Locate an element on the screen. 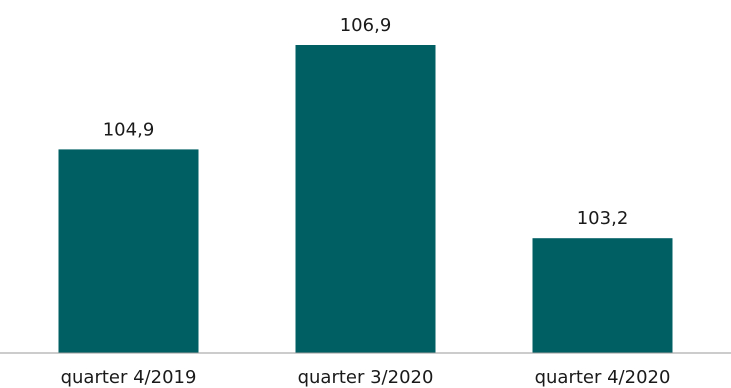 This screenshot has height=388, width=731. category-label: quarter 4/2019 is located at coordinates (129, 377).